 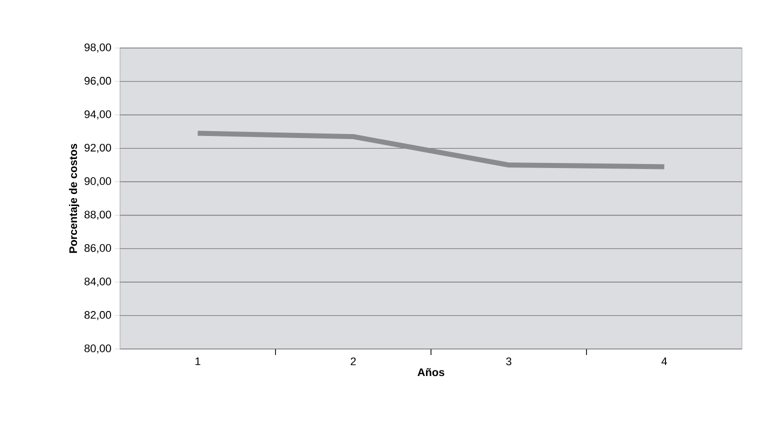 I want to click on y-tick-label: 80,00, so click(x=98, y=349).